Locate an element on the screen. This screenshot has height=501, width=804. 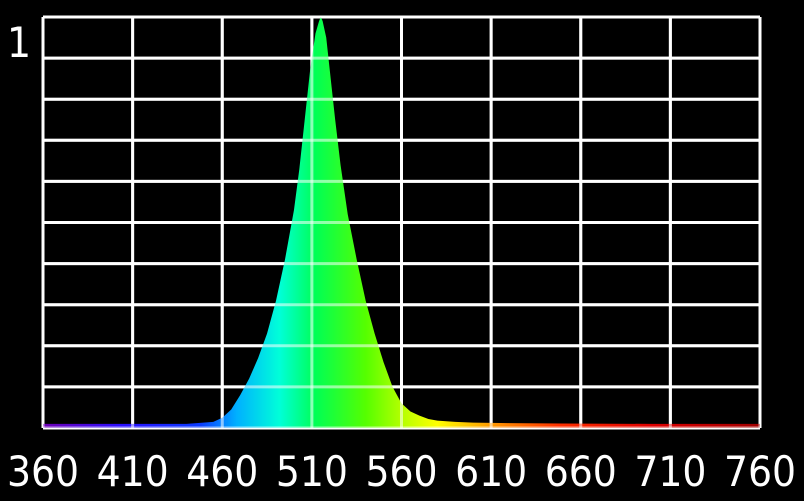
x-tick-label: 560 is located at coordinates (401, 471).